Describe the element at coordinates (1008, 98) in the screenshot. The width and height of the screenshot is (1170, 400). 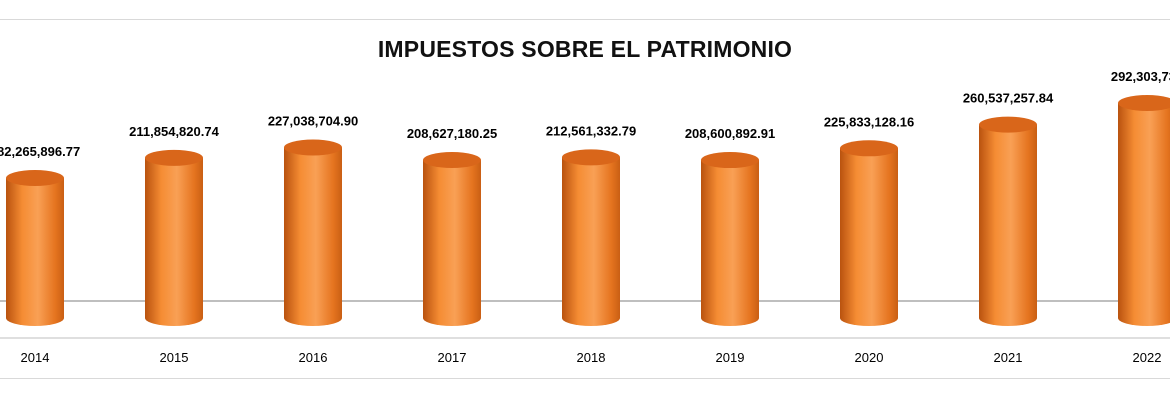
I see `data-label: 260,537,257.84` at that location.